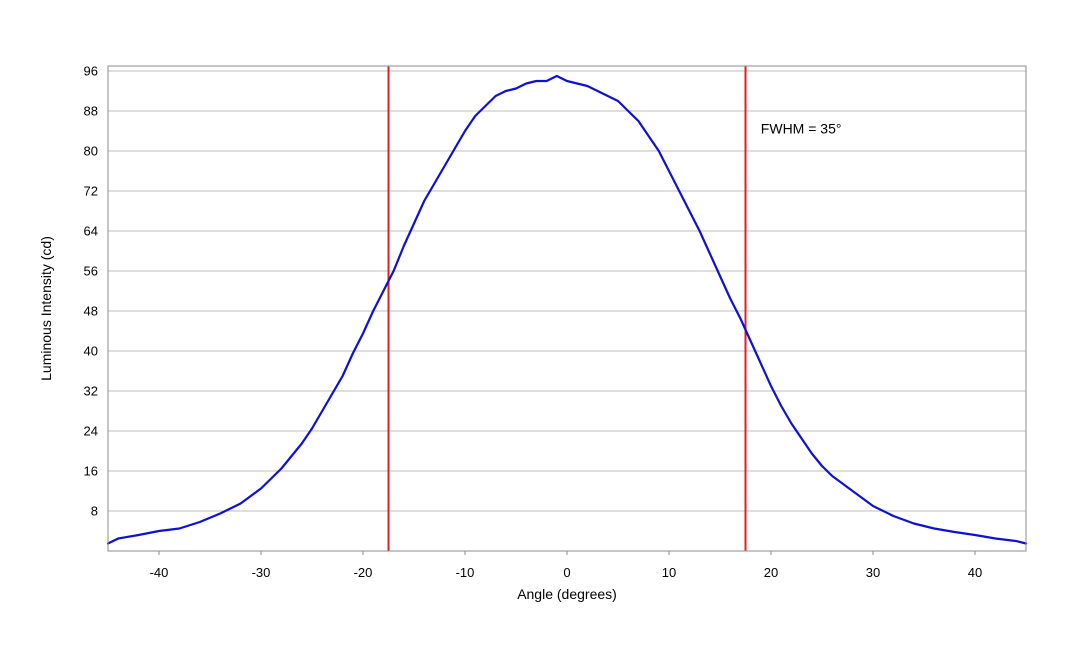 This screenshot has height=648, width=1080. I want to click on y-tick-label: 88, so click(91, 111).